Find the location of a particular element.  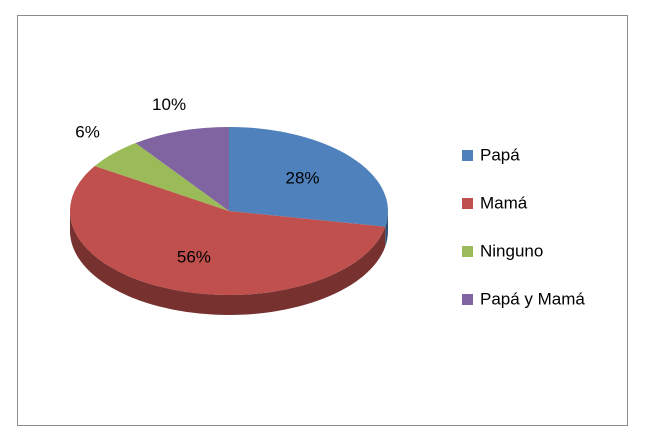

data-label: 6% is located at coordinates (87, 131).